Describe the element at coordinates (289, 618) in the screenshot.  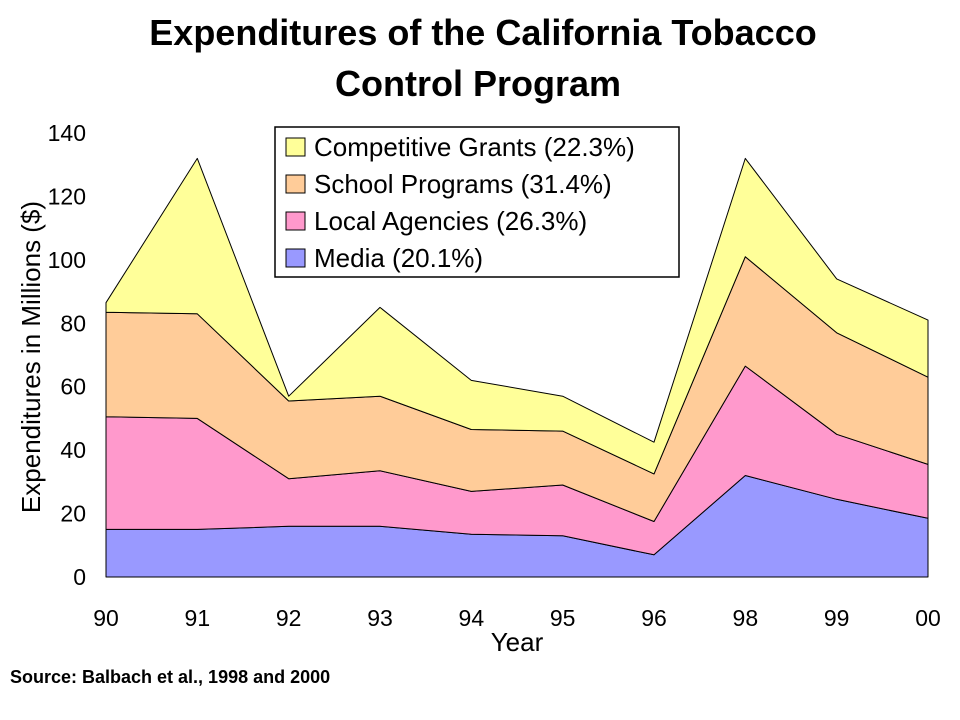
I see `x-tick-label: 92` at that location.